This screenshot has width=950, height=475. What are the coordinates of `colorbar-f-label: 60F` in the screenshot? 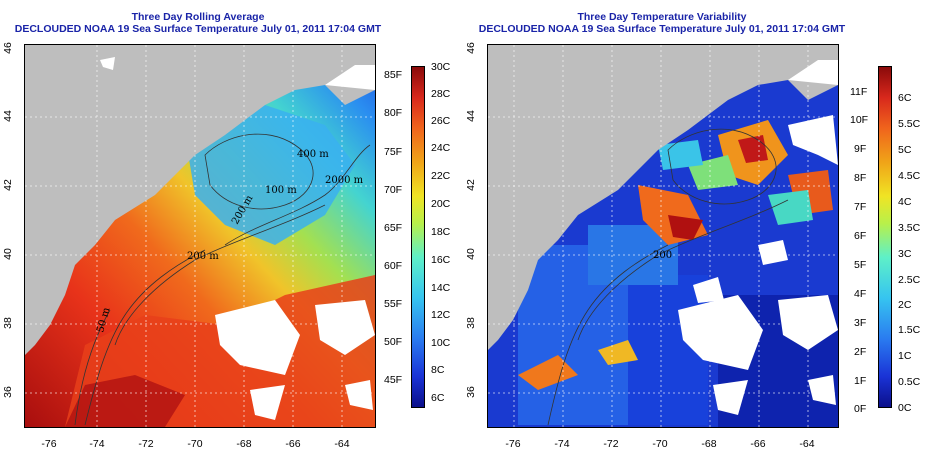 It's located at (393, 266).